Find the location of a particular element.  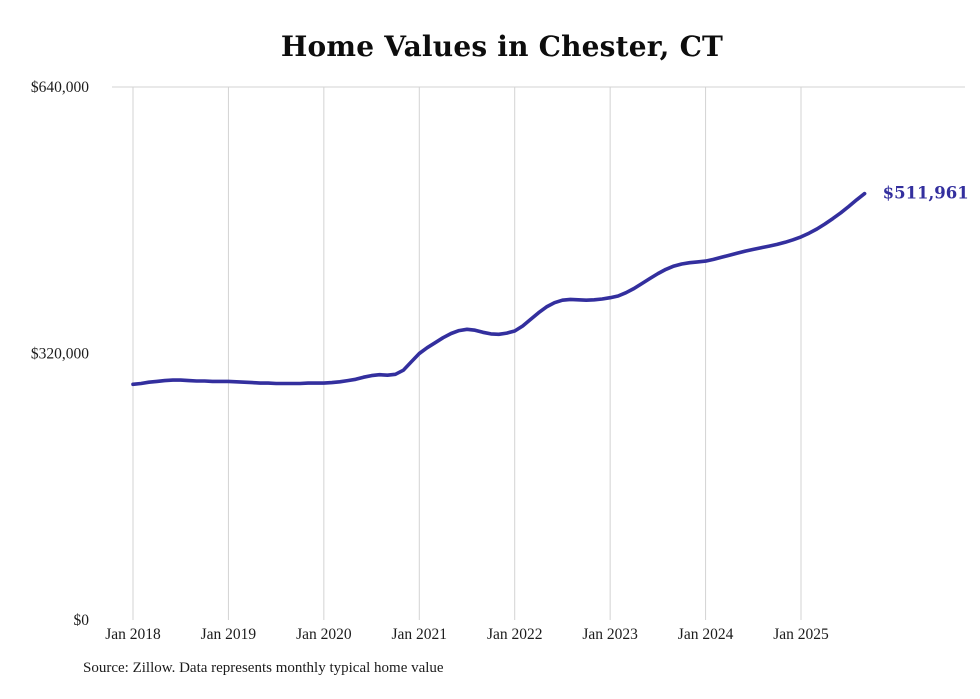

y-tick-label: $0 is located at coordinates (82, 620).